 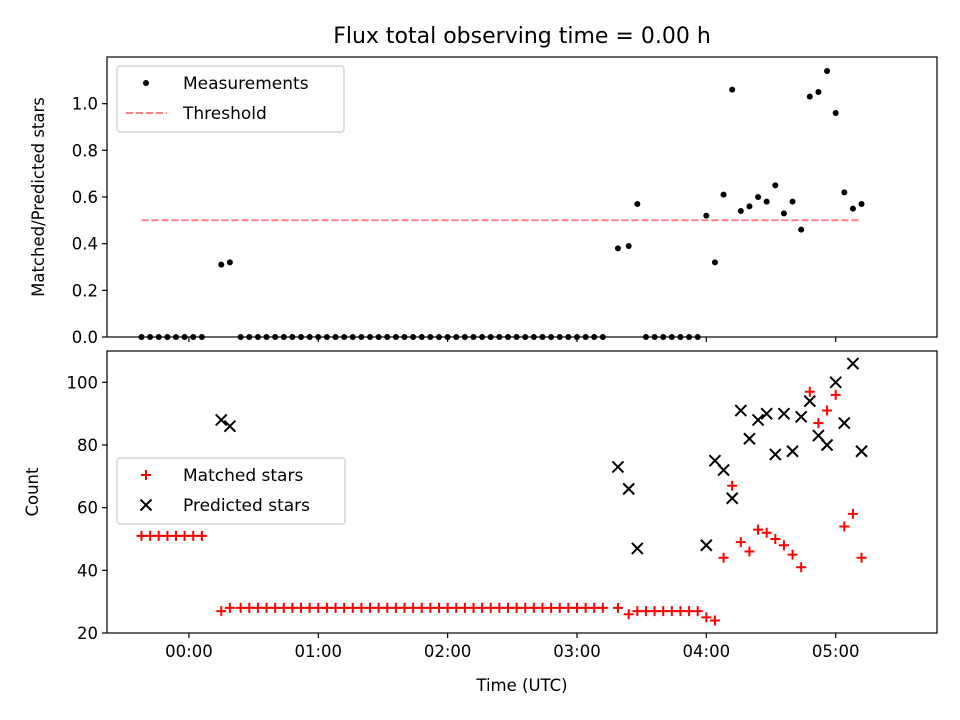 What do you see at coordinates (38, 197) in the screenshot?
I see `y-axis-label: Matched/Predicted stars` at bounding box center [38, 197].